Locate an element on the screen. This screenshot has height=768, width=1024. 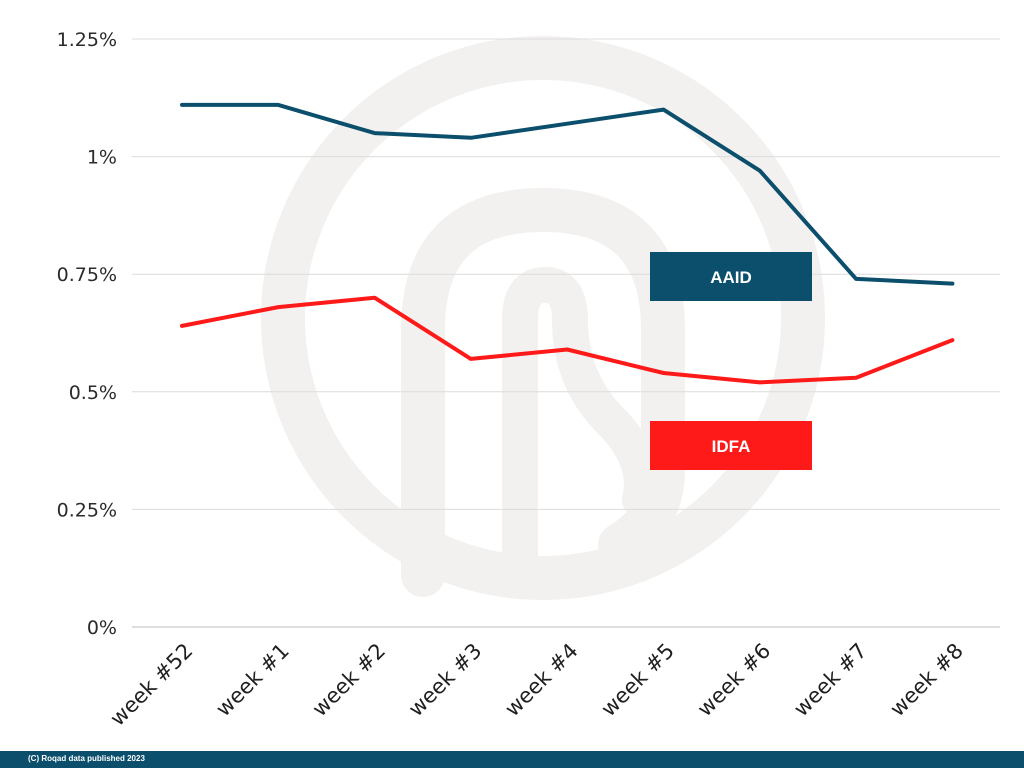
x-tick-label: week #3 is located at coordinates (445, 680).